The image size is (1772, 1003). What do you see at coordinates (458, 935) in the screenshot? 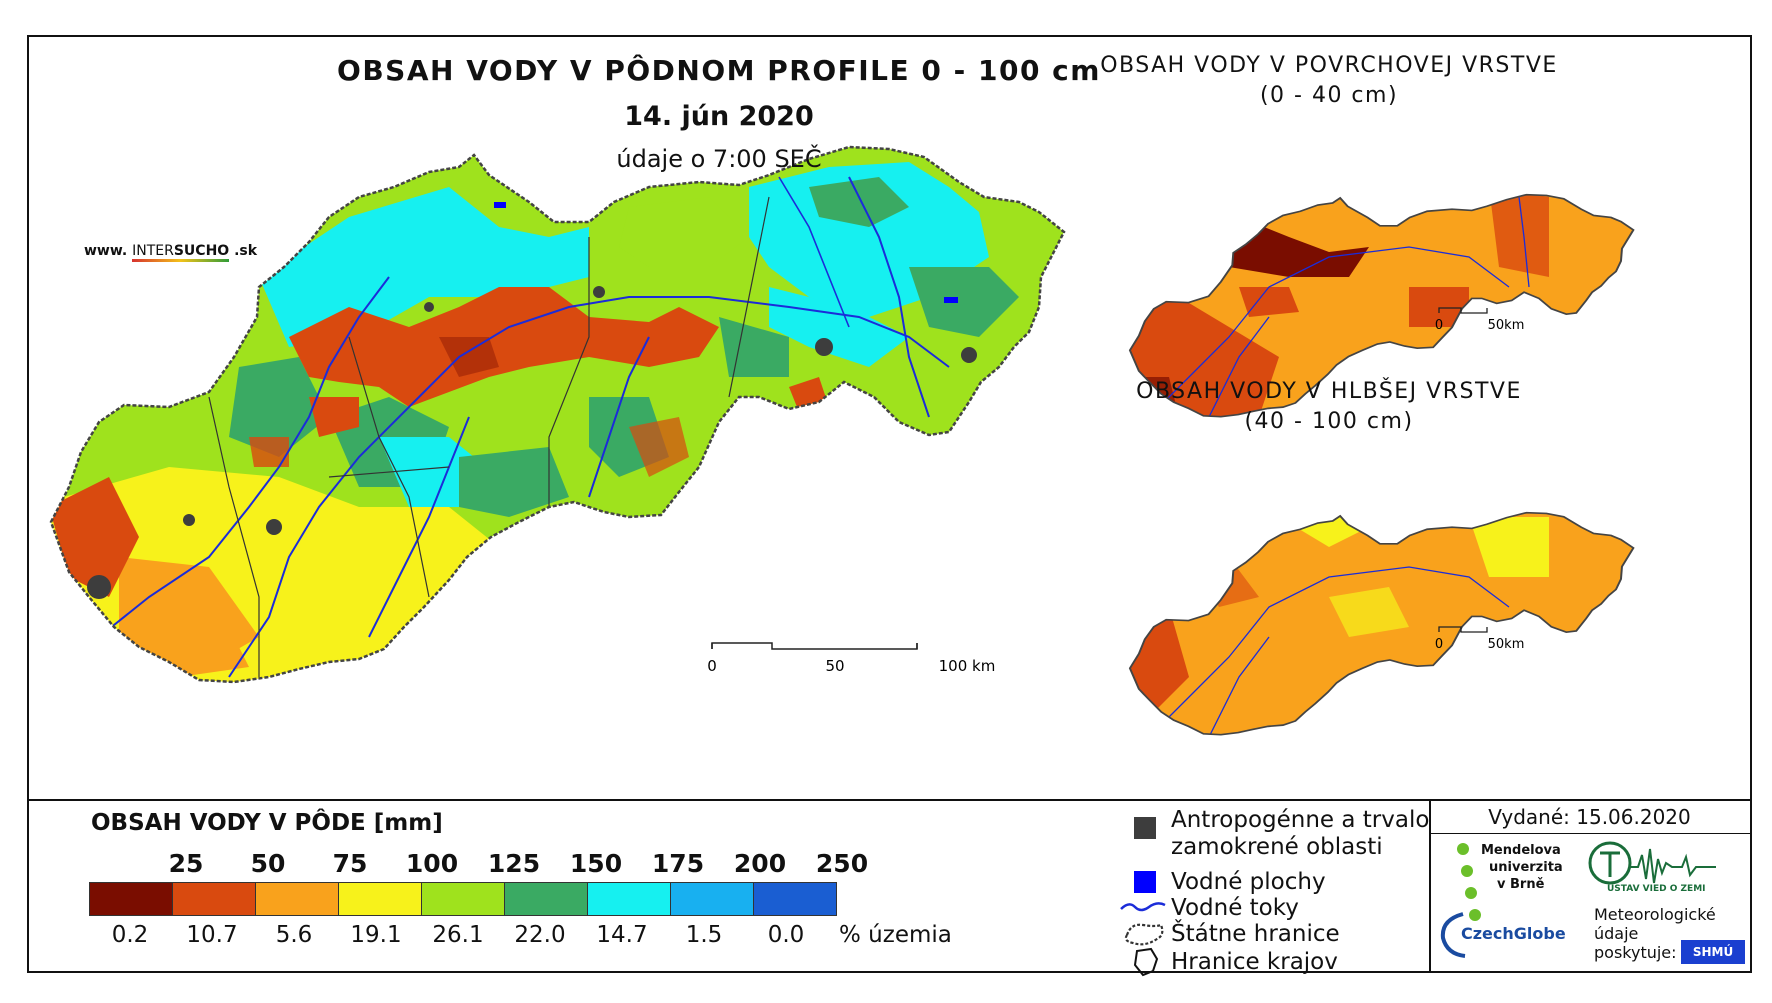
I see `pct-value: 26.1` at bounding box center [458, 935].